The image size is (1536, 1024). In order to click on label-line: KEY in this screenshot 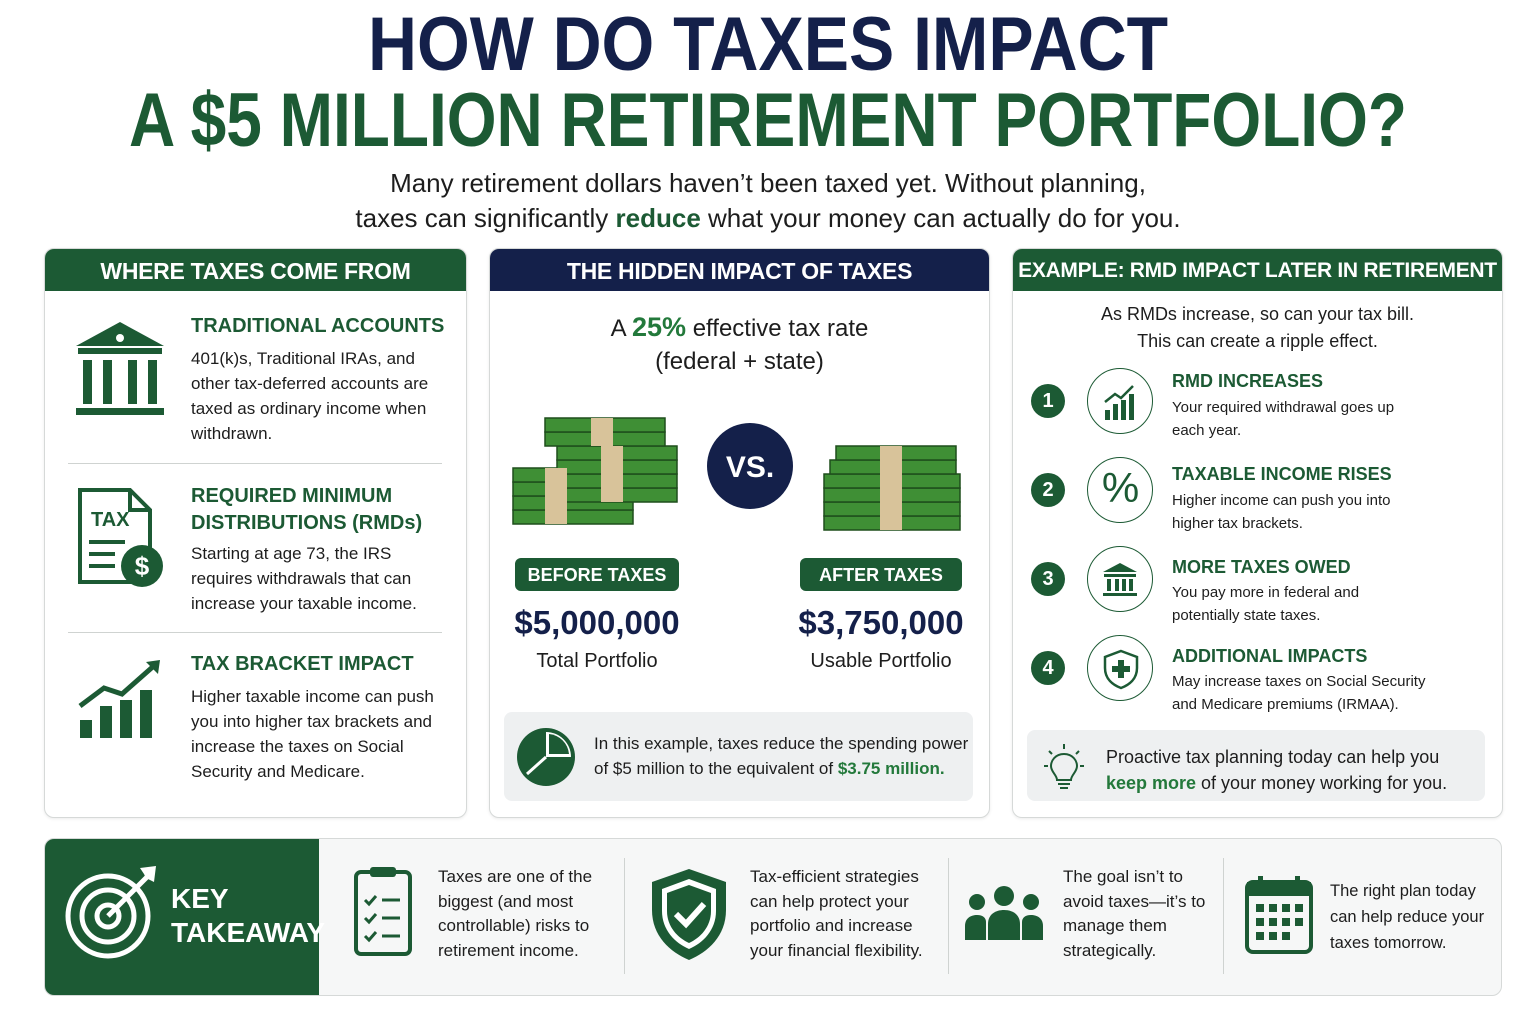, I will do `click(200, 898)`.